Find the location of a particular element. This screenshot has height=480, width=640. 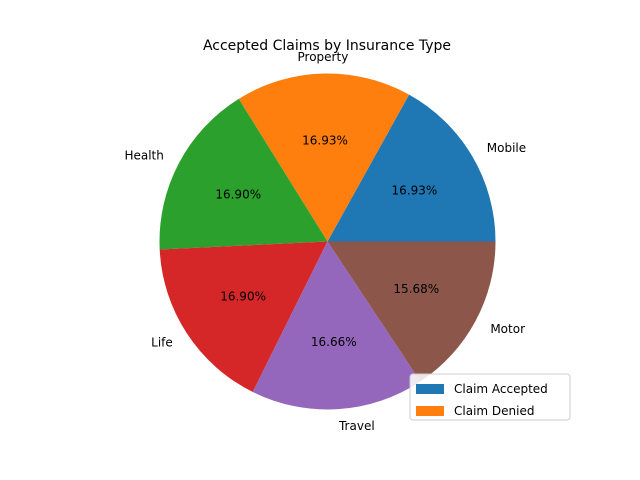

slice-percent-life: 16.90% is located at coordinates (243, 297).